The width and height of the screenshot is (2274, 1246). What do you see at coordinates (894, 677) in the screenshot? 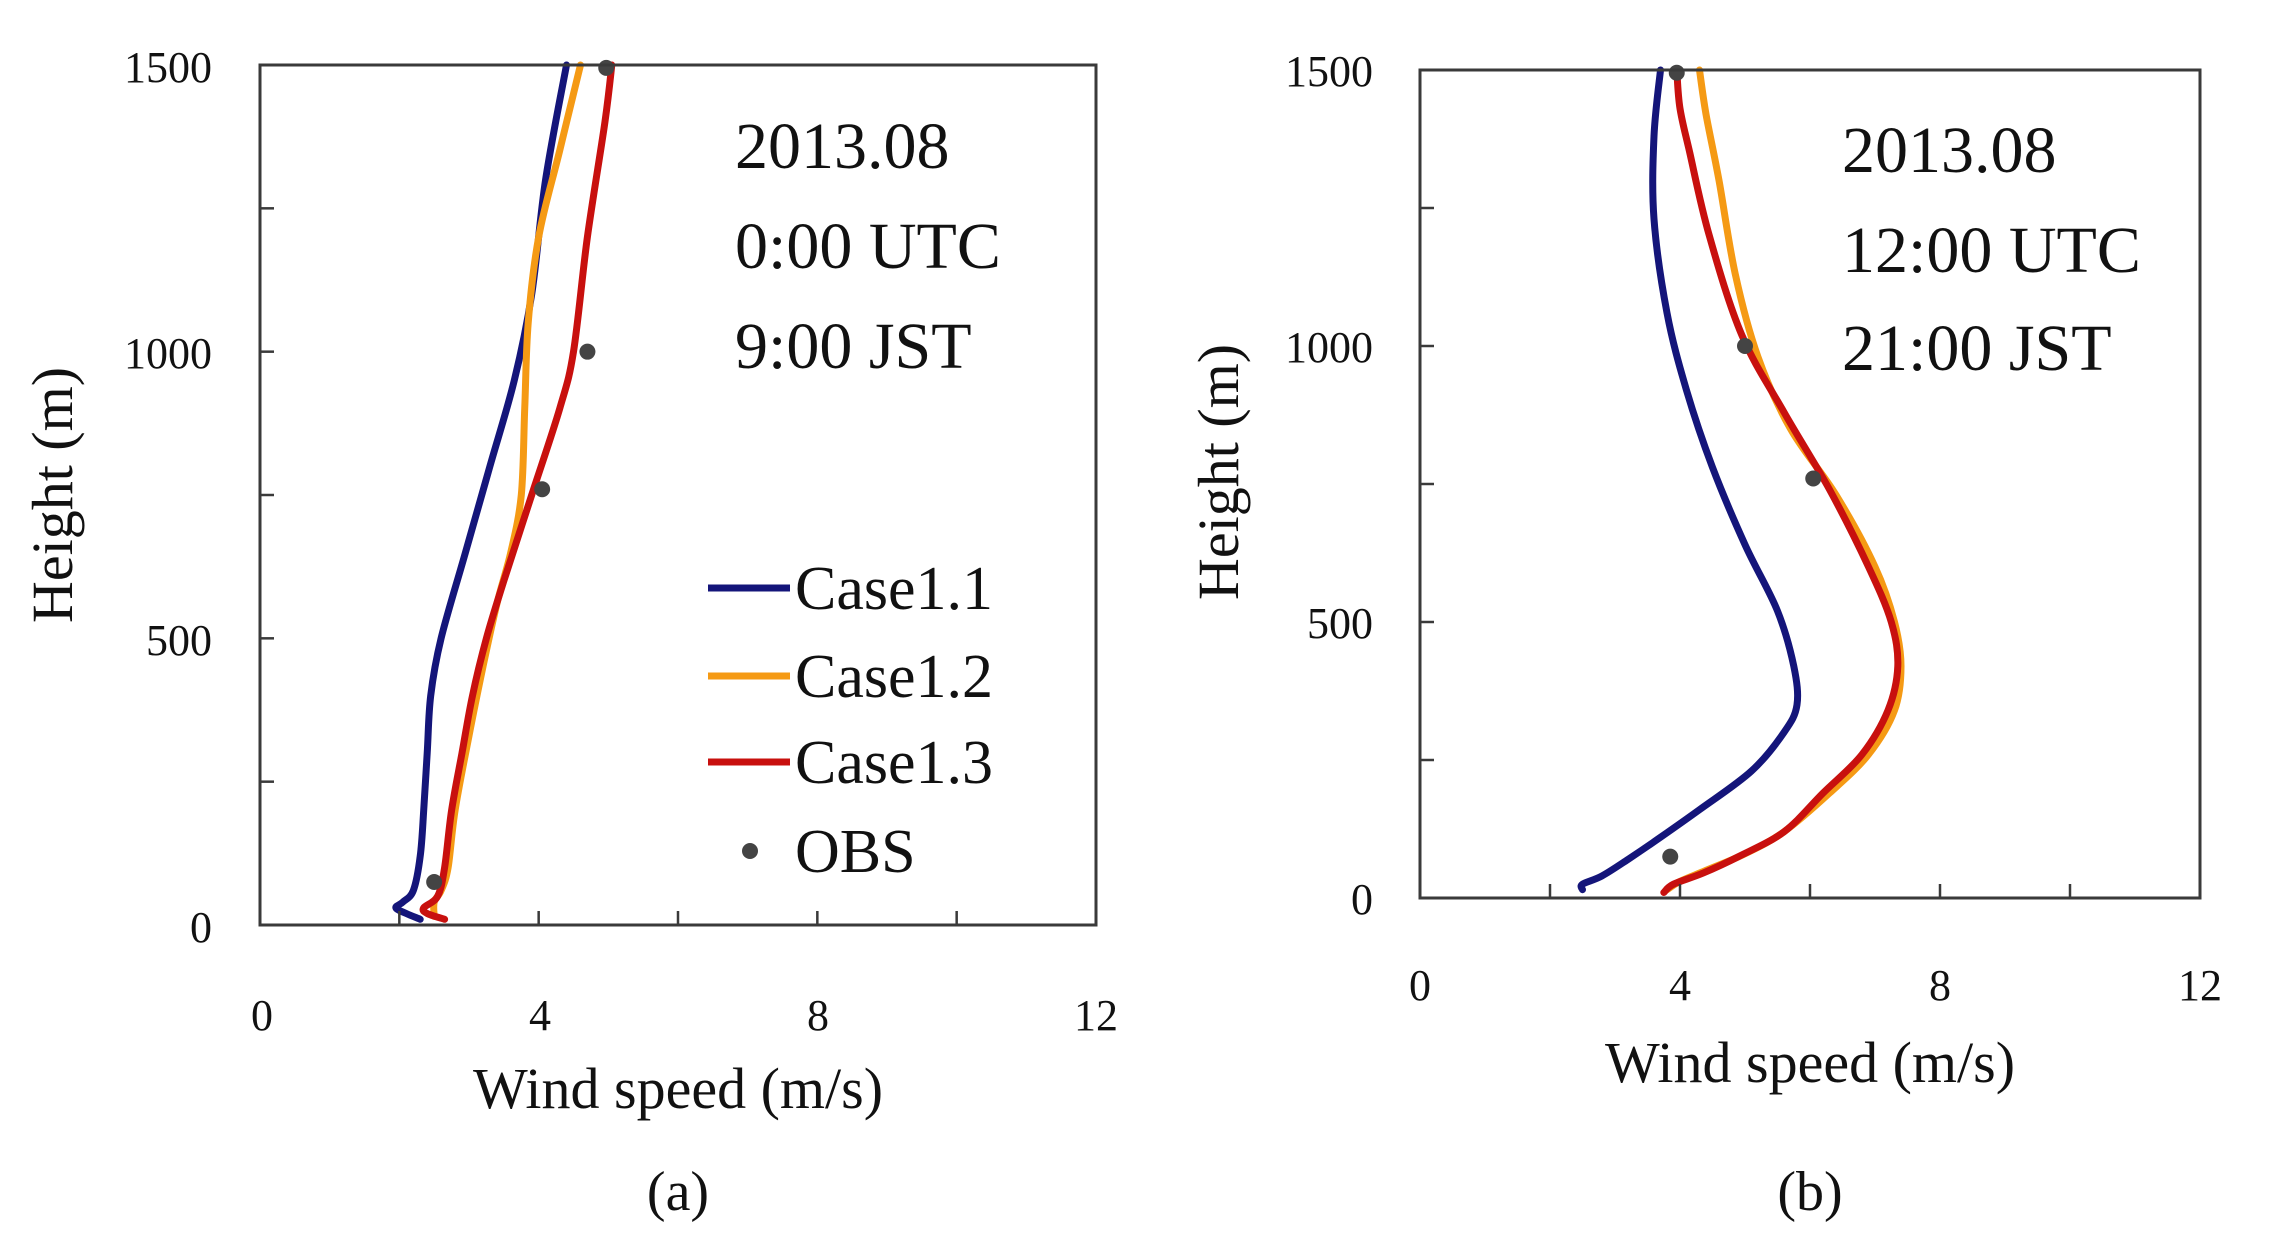
I see `legend-label-case1-2: Case1.2` at bounding box center [894, 677].